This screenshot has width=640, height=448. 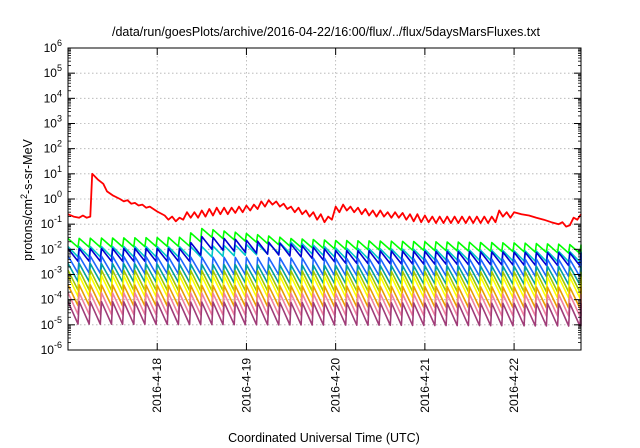 What do you see at coordinates (324, 438) in the screenshot?
I see `x-axis-label: Coordinated Universal Time (UTC)` at bounding box center [324, 438].